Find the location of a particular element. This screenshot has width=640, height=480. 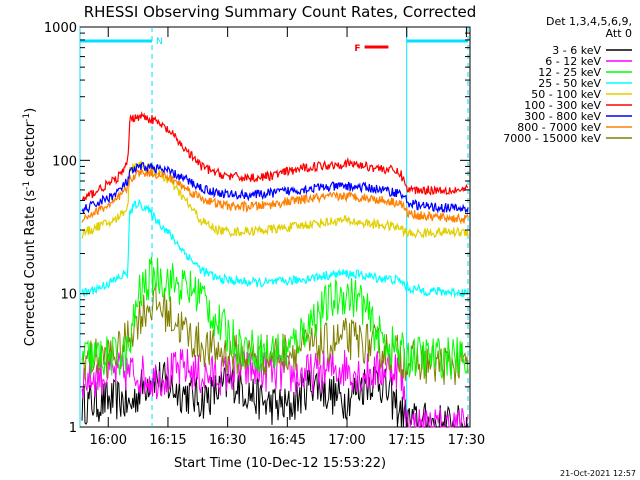

y-label-end: ) is located at coordinates (30, 110).